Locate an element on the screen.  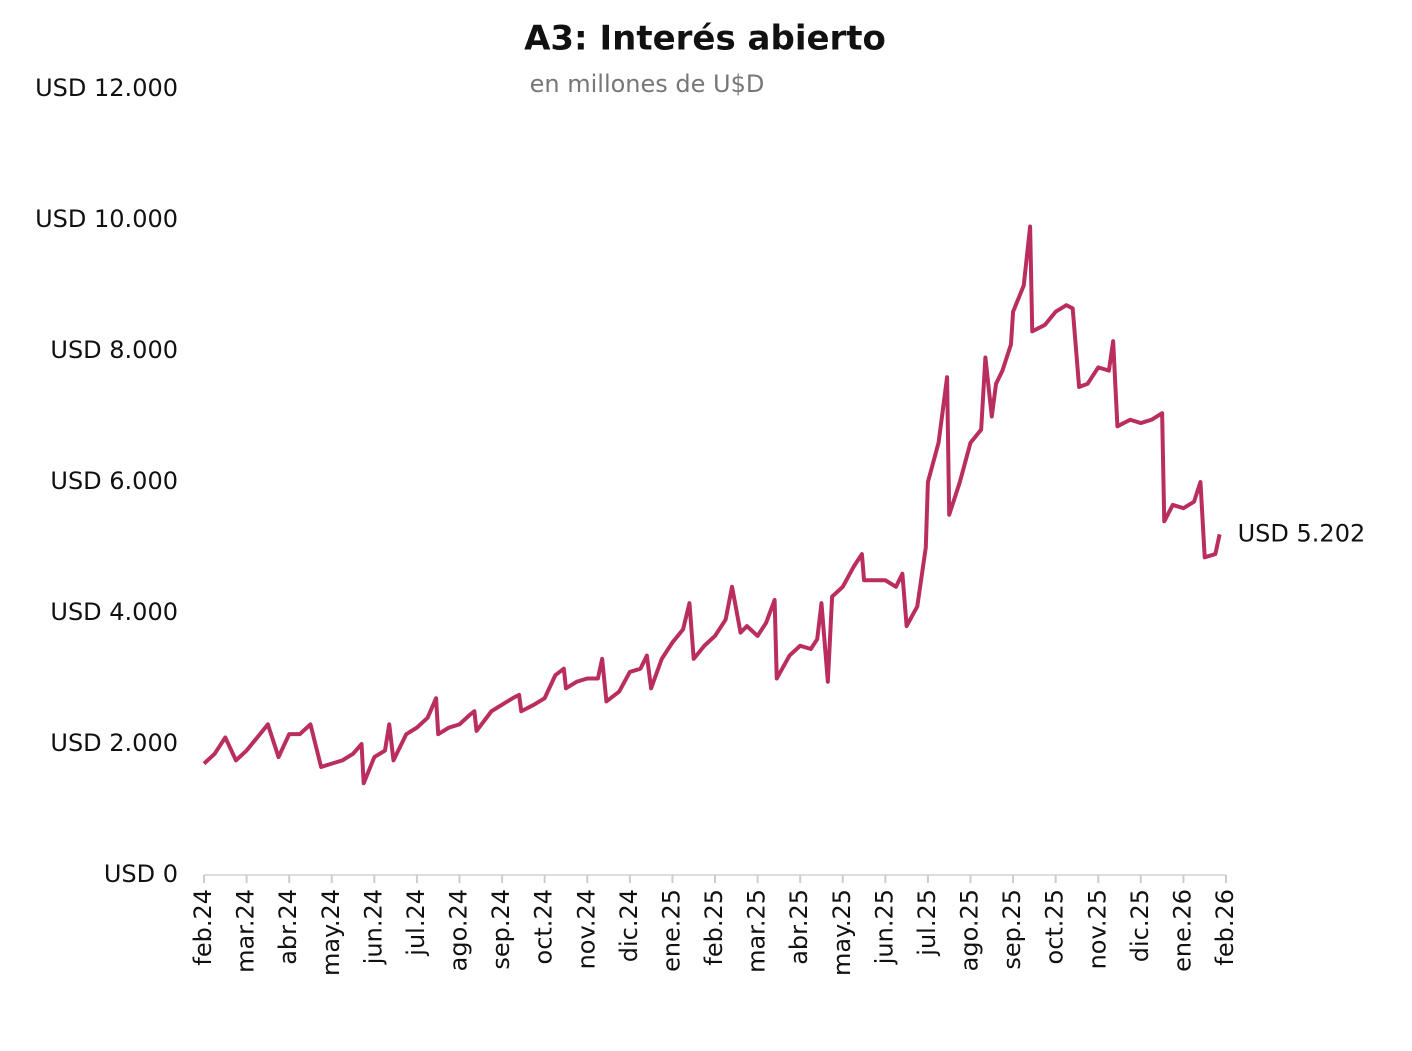
y-tick-label: USD 0 is located at coordinates (141, 874).